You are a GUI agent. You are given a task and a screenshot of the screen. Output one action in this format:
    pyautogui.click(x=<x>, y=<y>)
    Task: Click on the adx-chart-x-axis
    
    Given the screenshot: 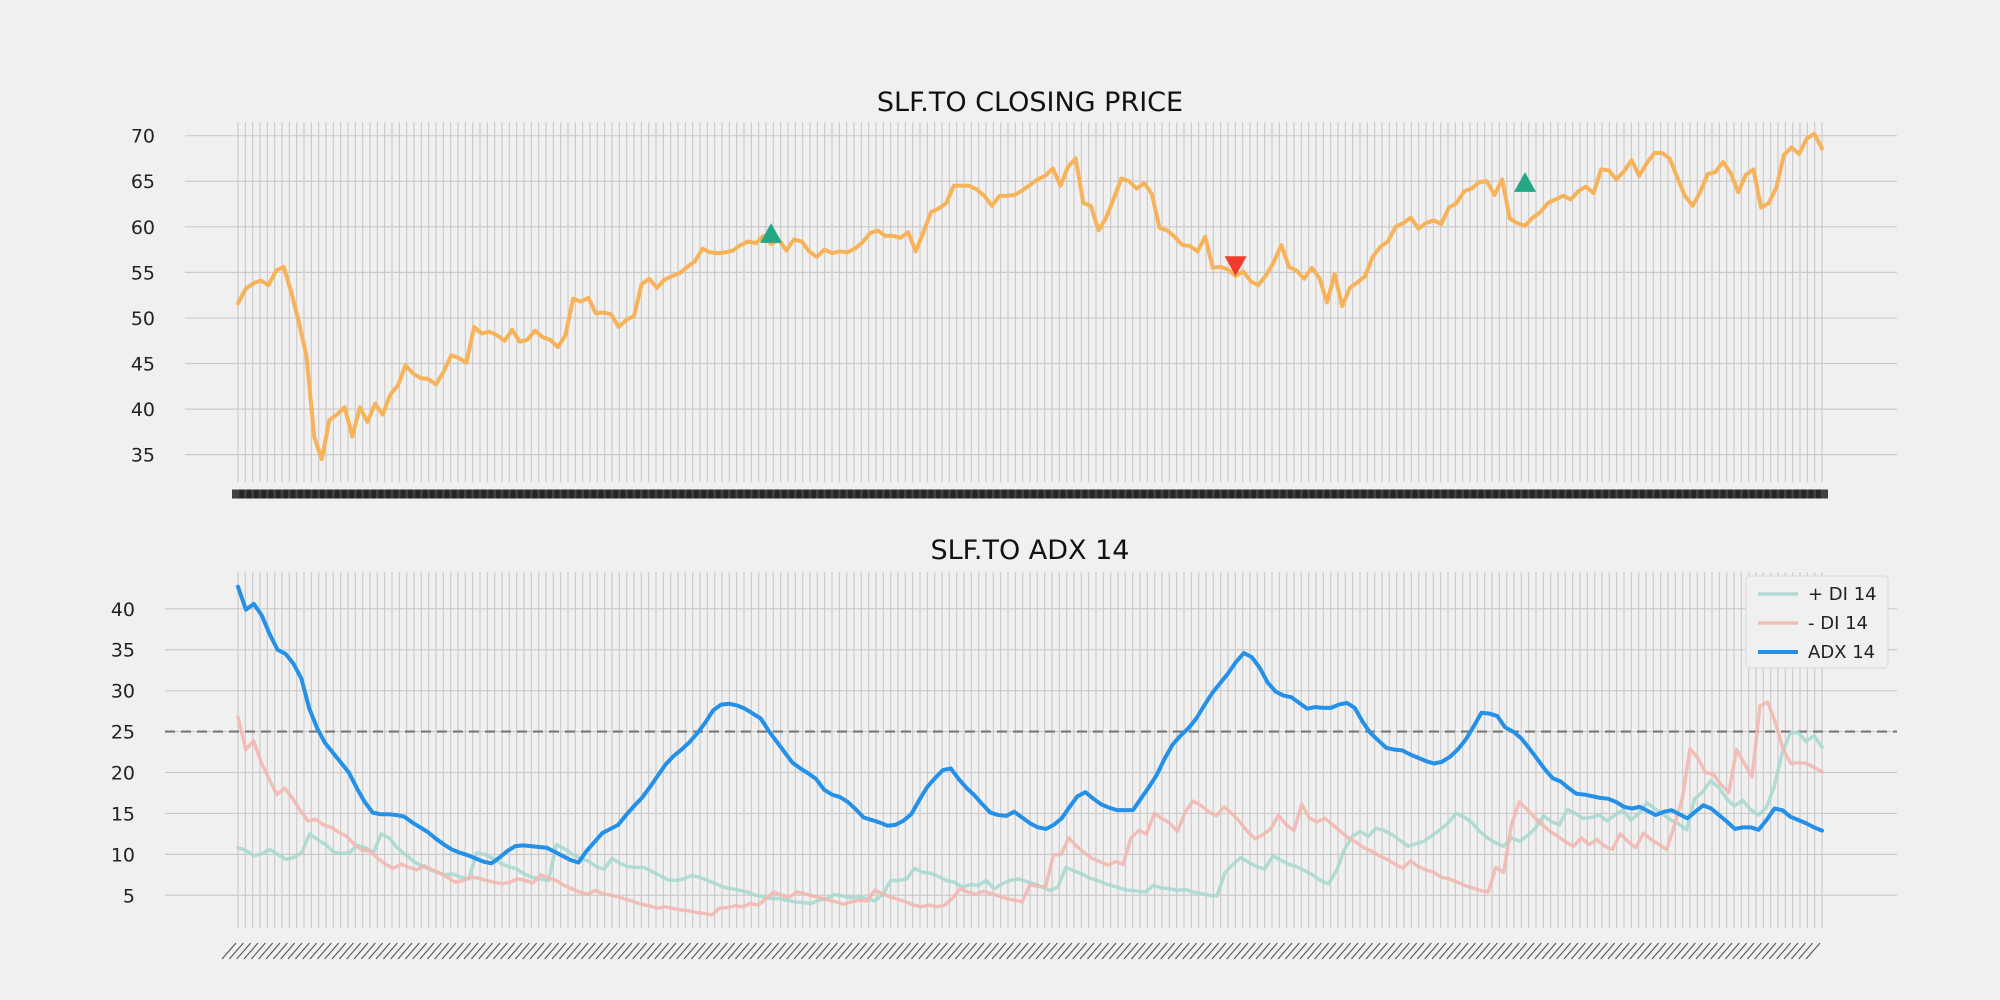 What is the action you would take?
    pyautogui.click(x=1021, y=951)
    